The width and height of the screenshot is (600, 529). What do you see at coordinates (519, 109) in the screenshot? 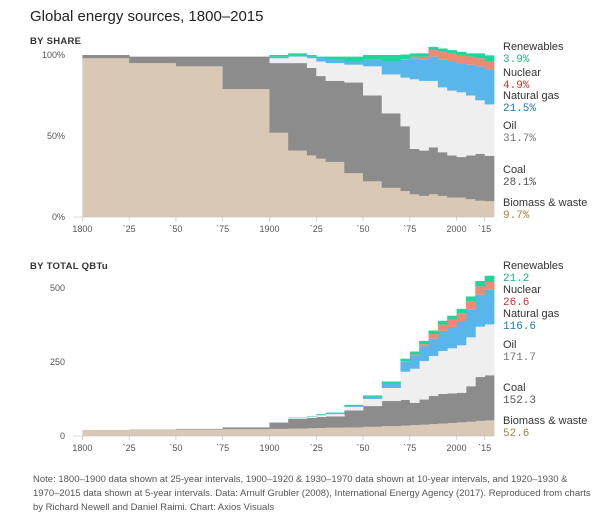
I see `series-value-natural-gas: 21.5%` at bounding box center [519, 109].